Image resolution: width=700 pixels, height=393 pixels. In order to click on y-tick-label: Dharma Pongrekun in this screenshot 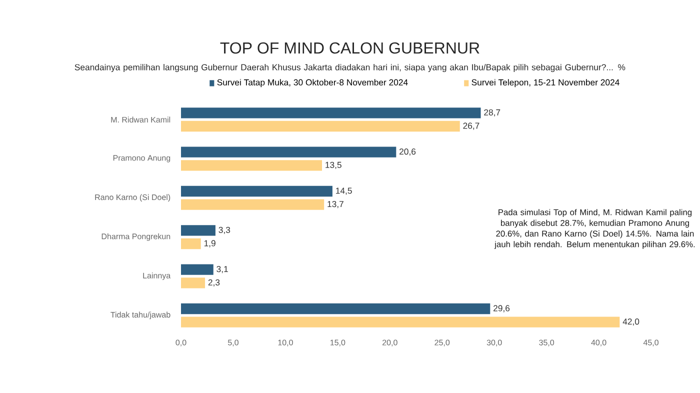, I will do `click(136, 237)`.